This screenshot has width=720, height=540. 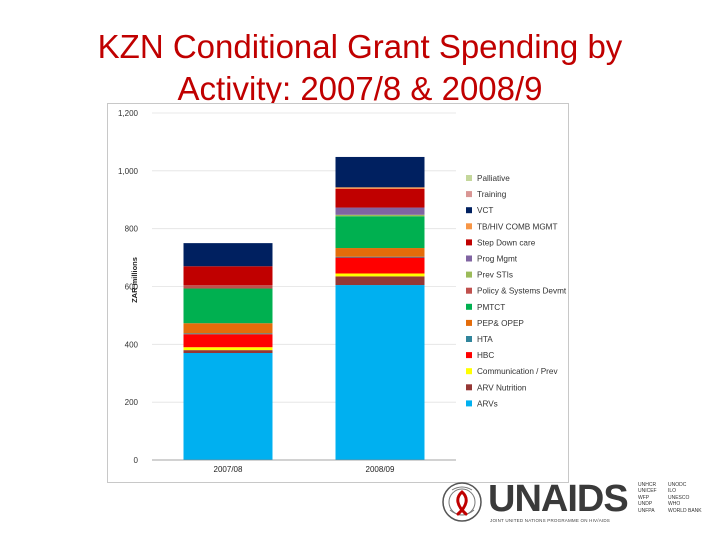 What do you see at coordinates (647, 485) in the screenshot?
I see `cosponsor-name: UNHCR` at bounding box center [647, 485].